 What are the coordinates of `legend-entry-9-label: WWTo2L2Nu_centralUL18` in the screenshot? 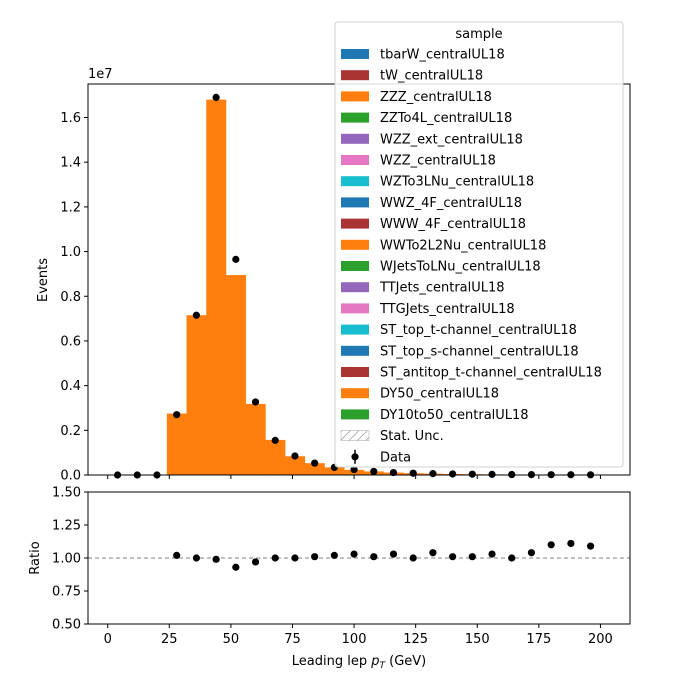 It's located at (463, 245).